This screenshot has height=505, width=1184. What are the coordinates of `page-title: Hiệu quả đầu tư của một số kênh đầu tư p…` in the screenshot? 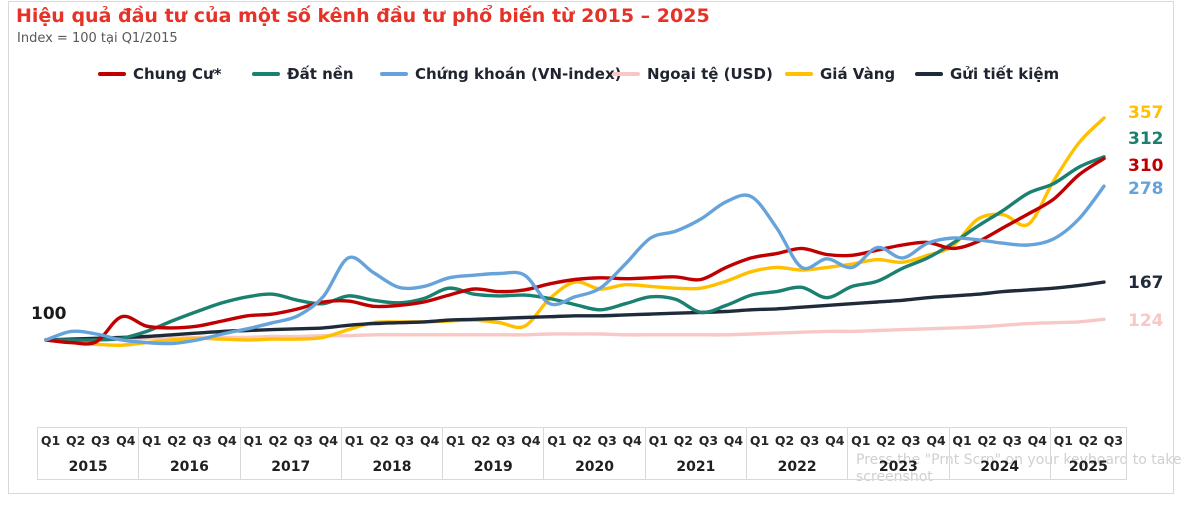 It's located at (363, 16).